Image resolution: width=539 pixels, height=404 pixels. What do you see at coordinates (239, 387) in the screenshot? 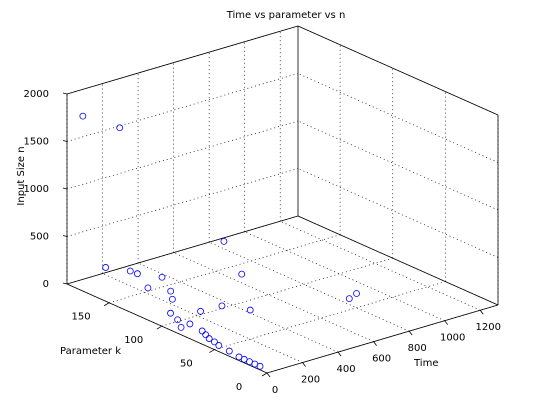
I see `y-tick-label: 0` at bounding box center [239, 387].